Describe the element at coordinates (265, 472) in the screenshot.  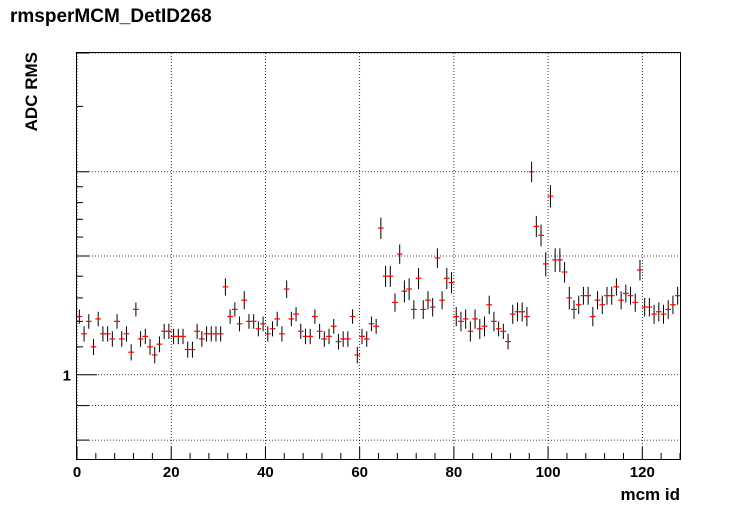
I see `x-tick-label: 40` at that location.